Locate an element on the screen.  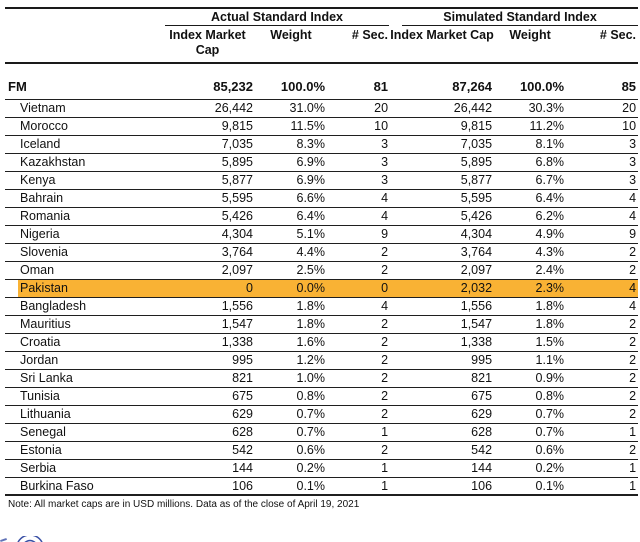
value-cell: 106 is located at coordinates (207, 486).